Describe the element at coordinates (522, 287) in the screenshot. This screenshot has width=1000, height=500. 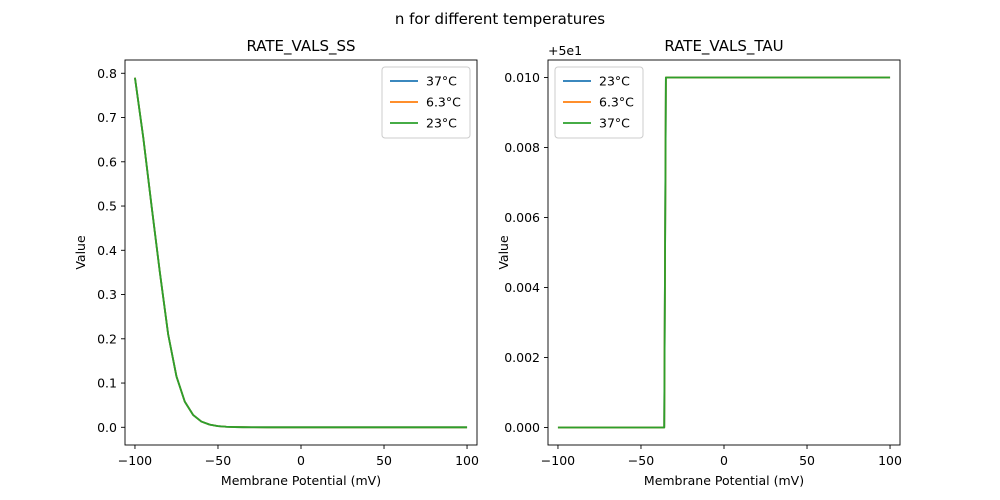
I see `chart-1-y-tick-label: 0.004` at that location.